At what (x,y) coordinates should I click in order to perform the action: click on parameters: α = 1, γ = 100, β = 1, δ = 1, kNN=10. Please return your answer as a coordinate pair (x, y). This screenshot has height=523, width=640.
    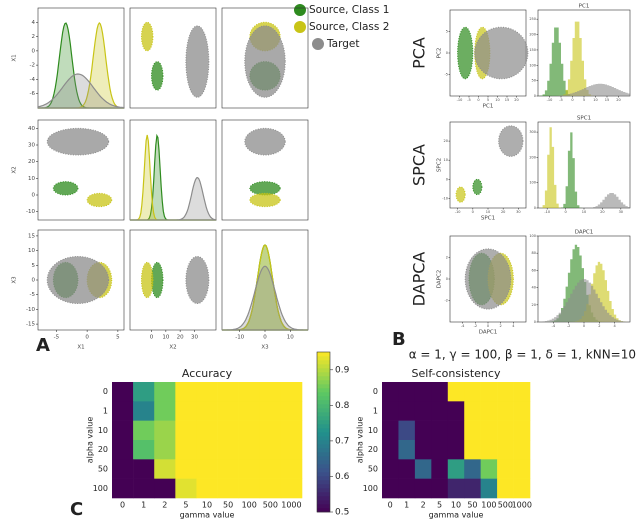
    Looking at the image, I should click on (522, 355).